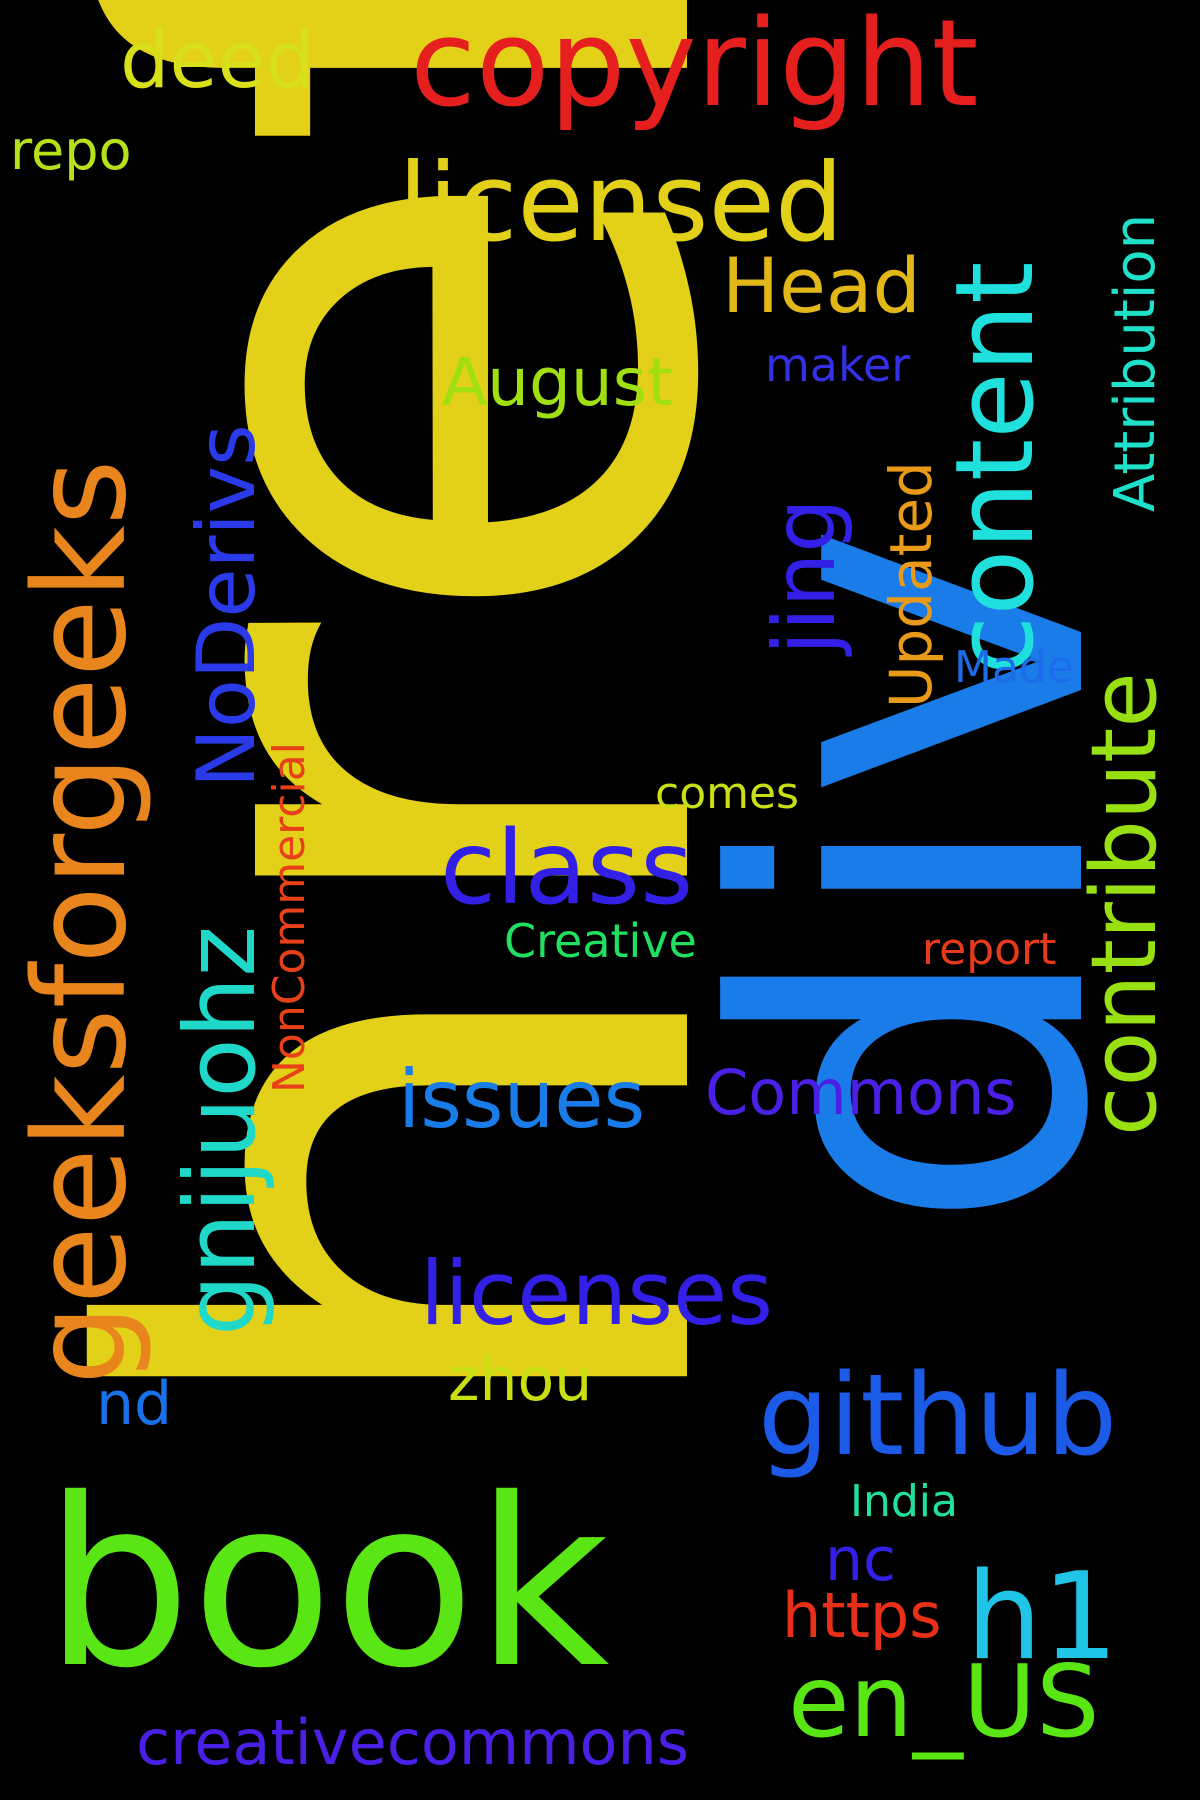  I want to click on word-content: content, so click(995, 468).